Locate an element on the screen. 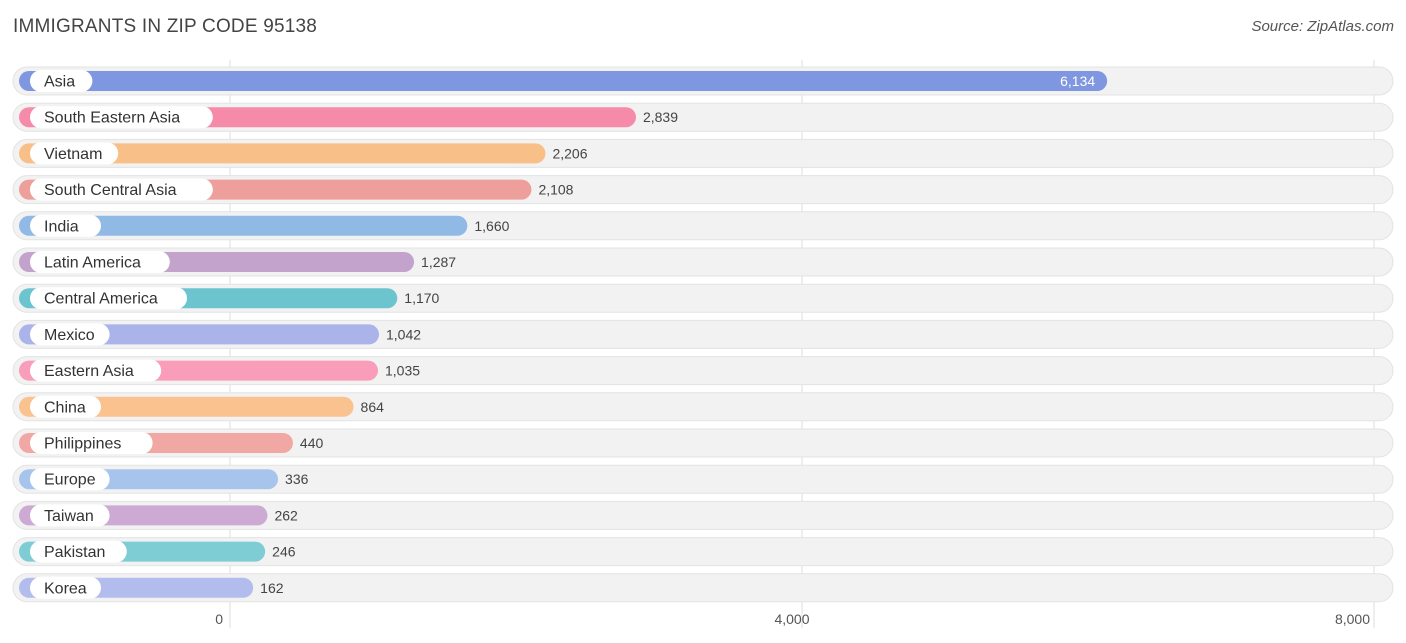  value-label: 2,206 is located at coordinates (569, 153).